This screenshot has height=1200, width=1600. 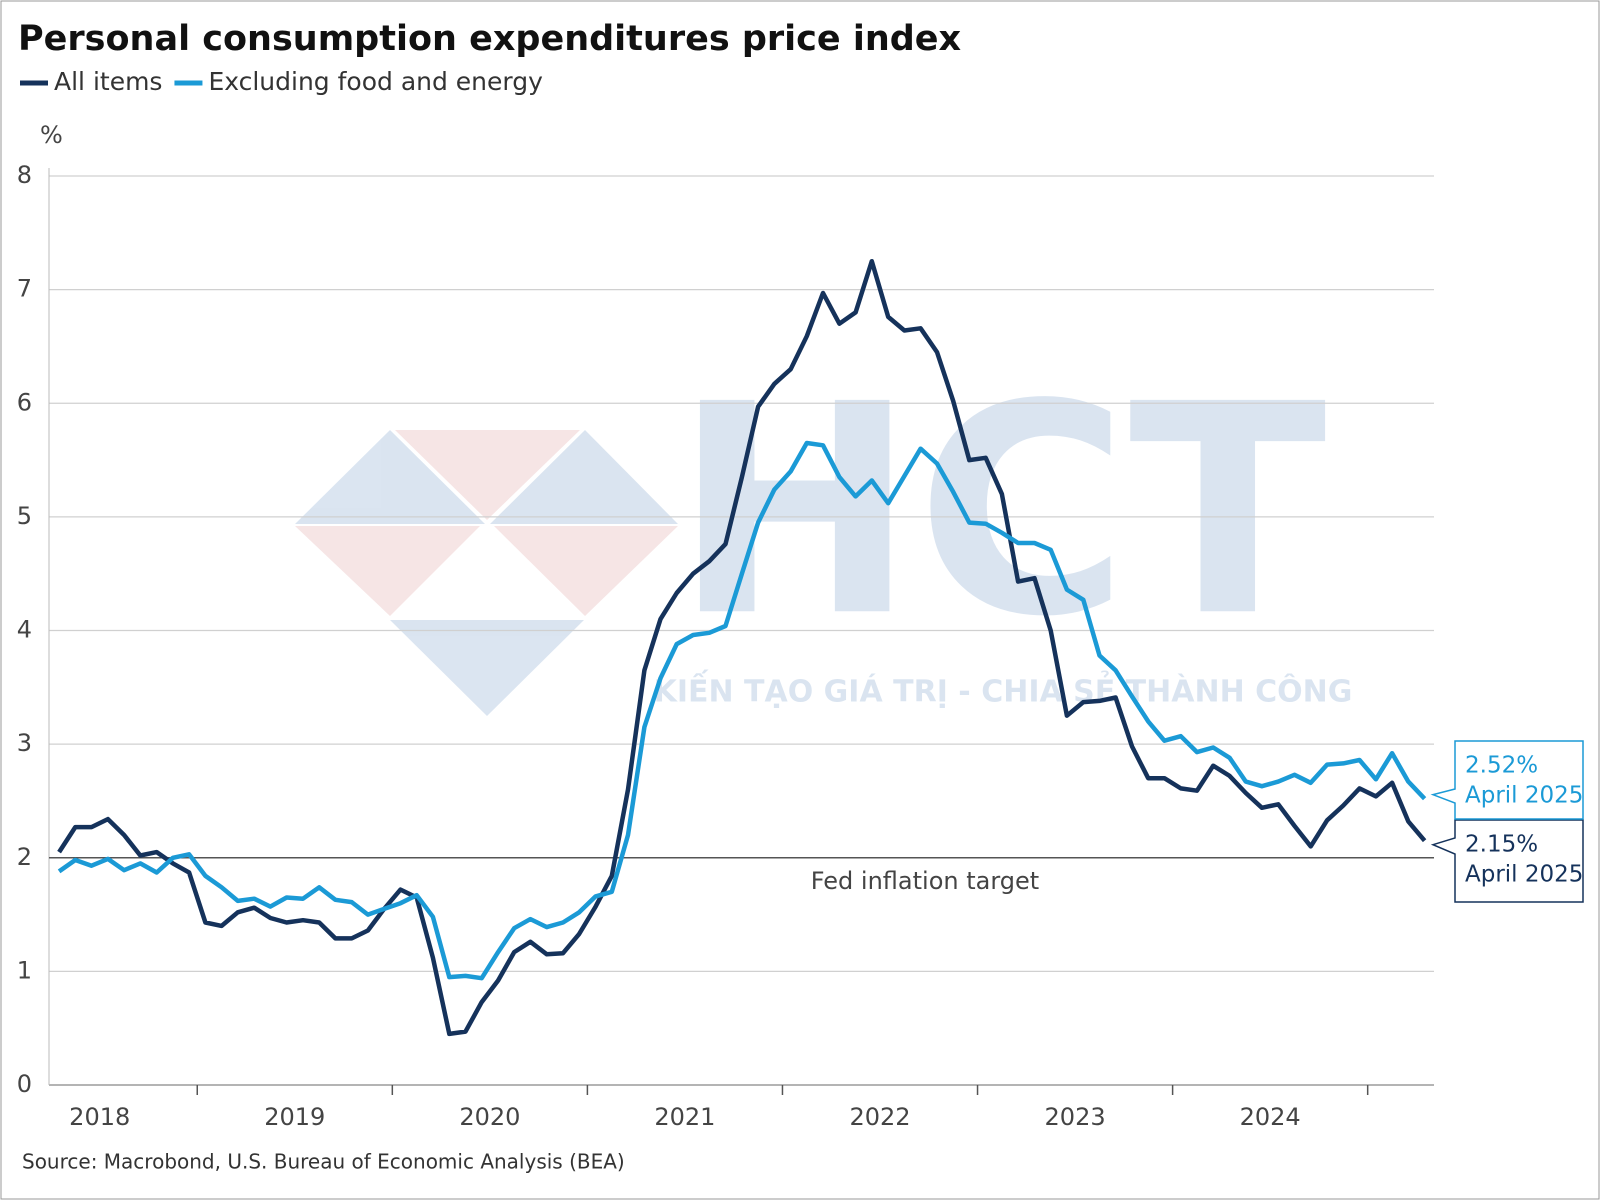 What do you see at coordinates (375, 81) in the screenshot?
I see `legend-label: Excluding food and energy` at bounding box center [375, 81].